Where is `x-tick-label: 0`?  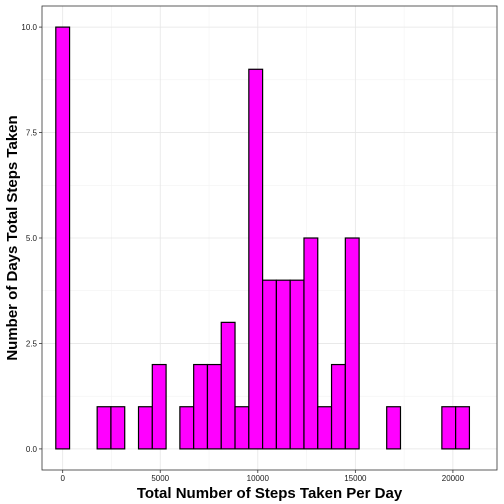
x-tick-label: 0 is located at coordinates (62, 478).